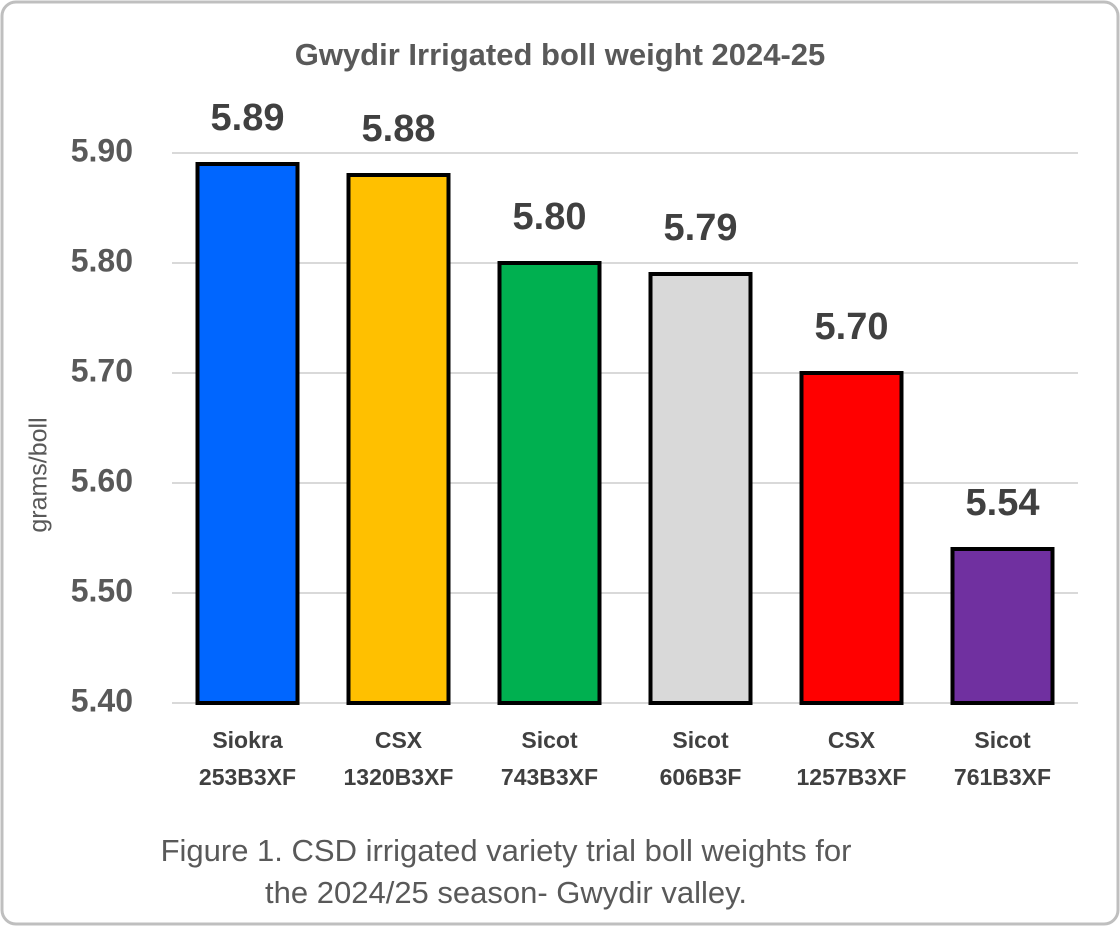 The height and width of the screenshot is (926, 1120). Describe the element at coordinates (852, 777) in the screenshot. I see `x-tick-label: 1257B3XF` at that location.